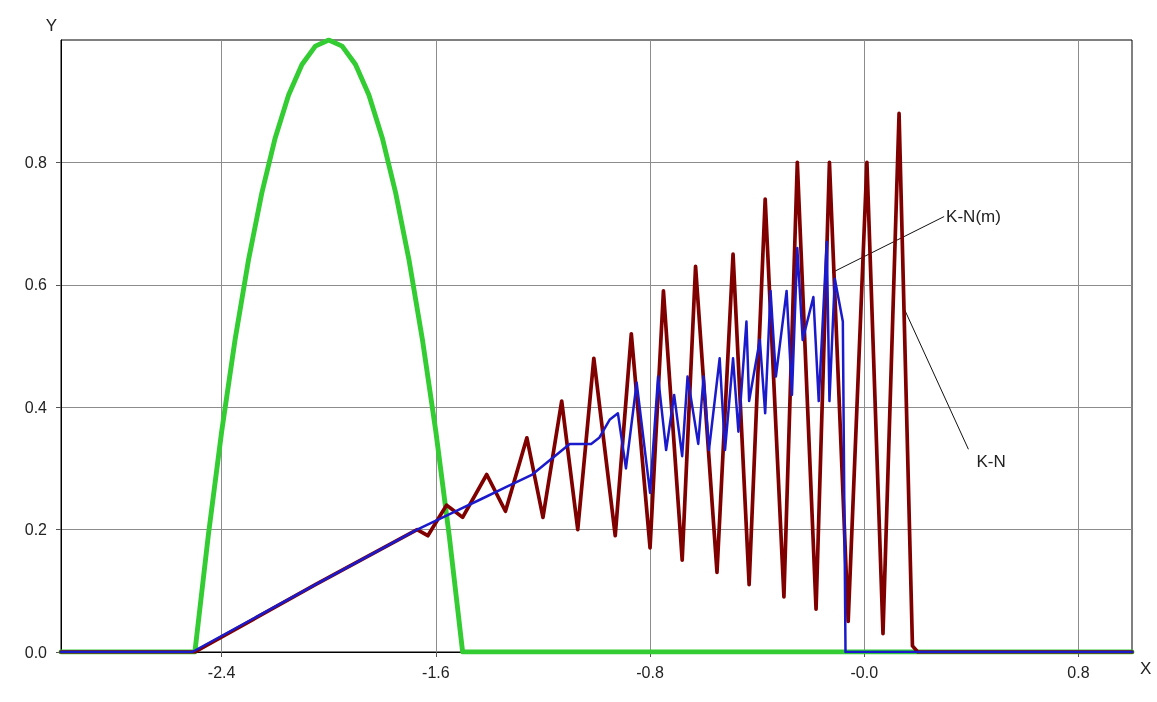  Describe the element at coordinates (221, 672) in the screenshot. I see `x-tick-label: -2.4` at that location.